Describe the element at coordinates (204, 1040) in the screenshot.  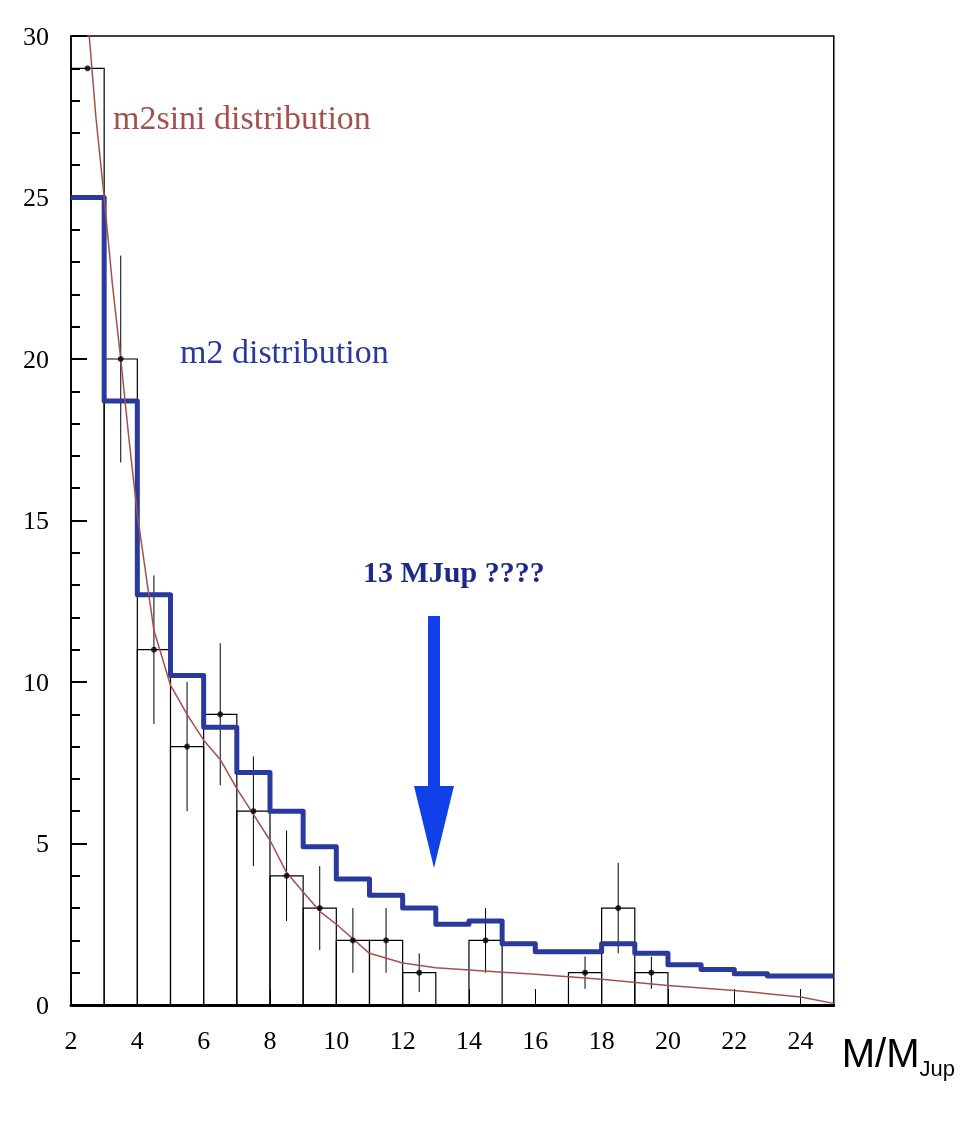
I see `x-tick-label: 6` at that location.